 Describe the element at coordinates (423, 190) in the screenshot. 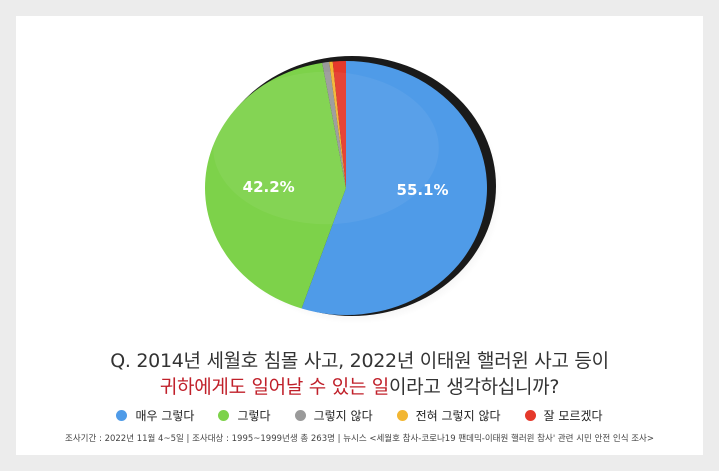

I see `data-label-slice-very-yes: 55.1%` at that location.